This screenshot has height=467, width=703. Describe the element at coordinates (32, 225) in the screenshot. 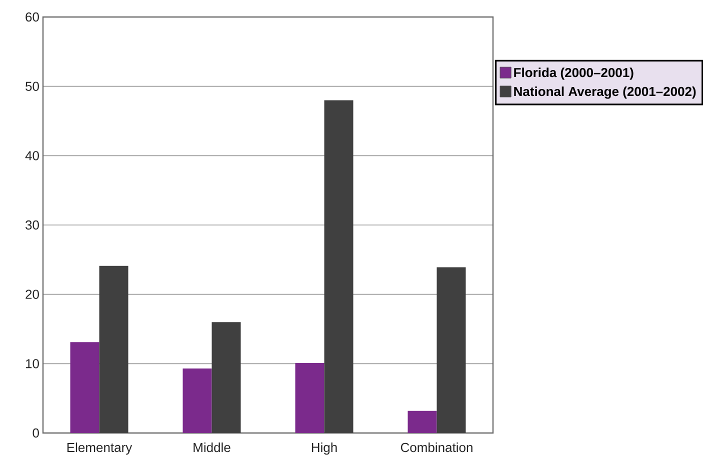

I see `y-tick-label: 30` at that location.